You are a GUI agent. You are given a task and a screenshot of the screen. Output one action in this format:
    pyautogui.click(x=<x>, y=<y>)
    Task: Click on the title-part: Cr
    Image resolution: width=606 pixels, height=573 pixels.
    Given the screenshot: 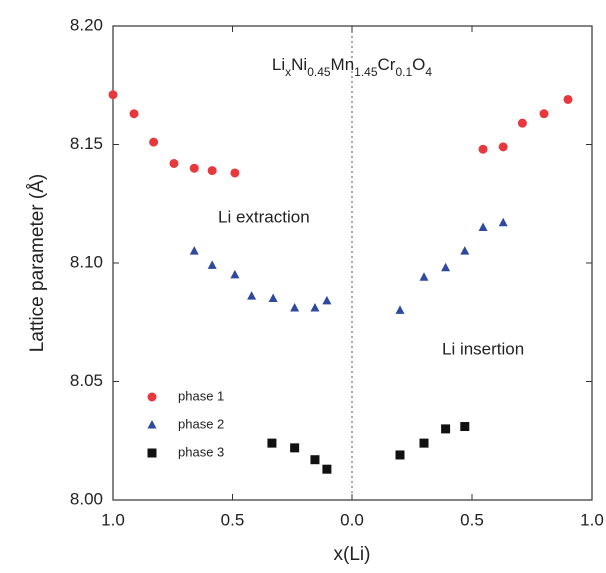 What is the action you would take?
    pyautogui.click(x=387, y=64)
    